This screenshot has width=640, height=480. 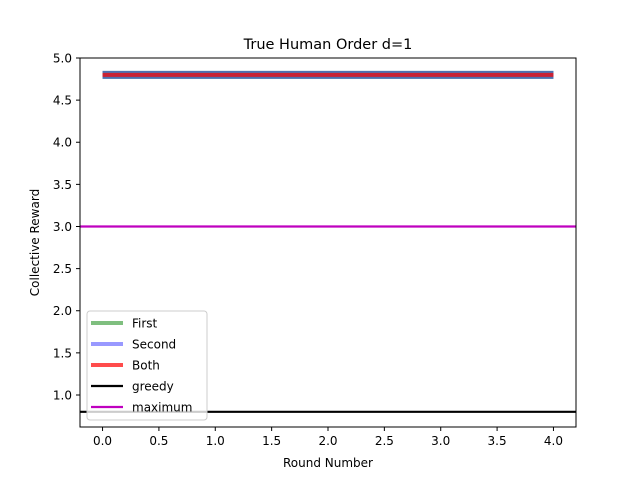 What do you see at coordinates (62, 101) in the screenshot?
I see `y-tick-label: 4.5` at bounding box center [62, 101].